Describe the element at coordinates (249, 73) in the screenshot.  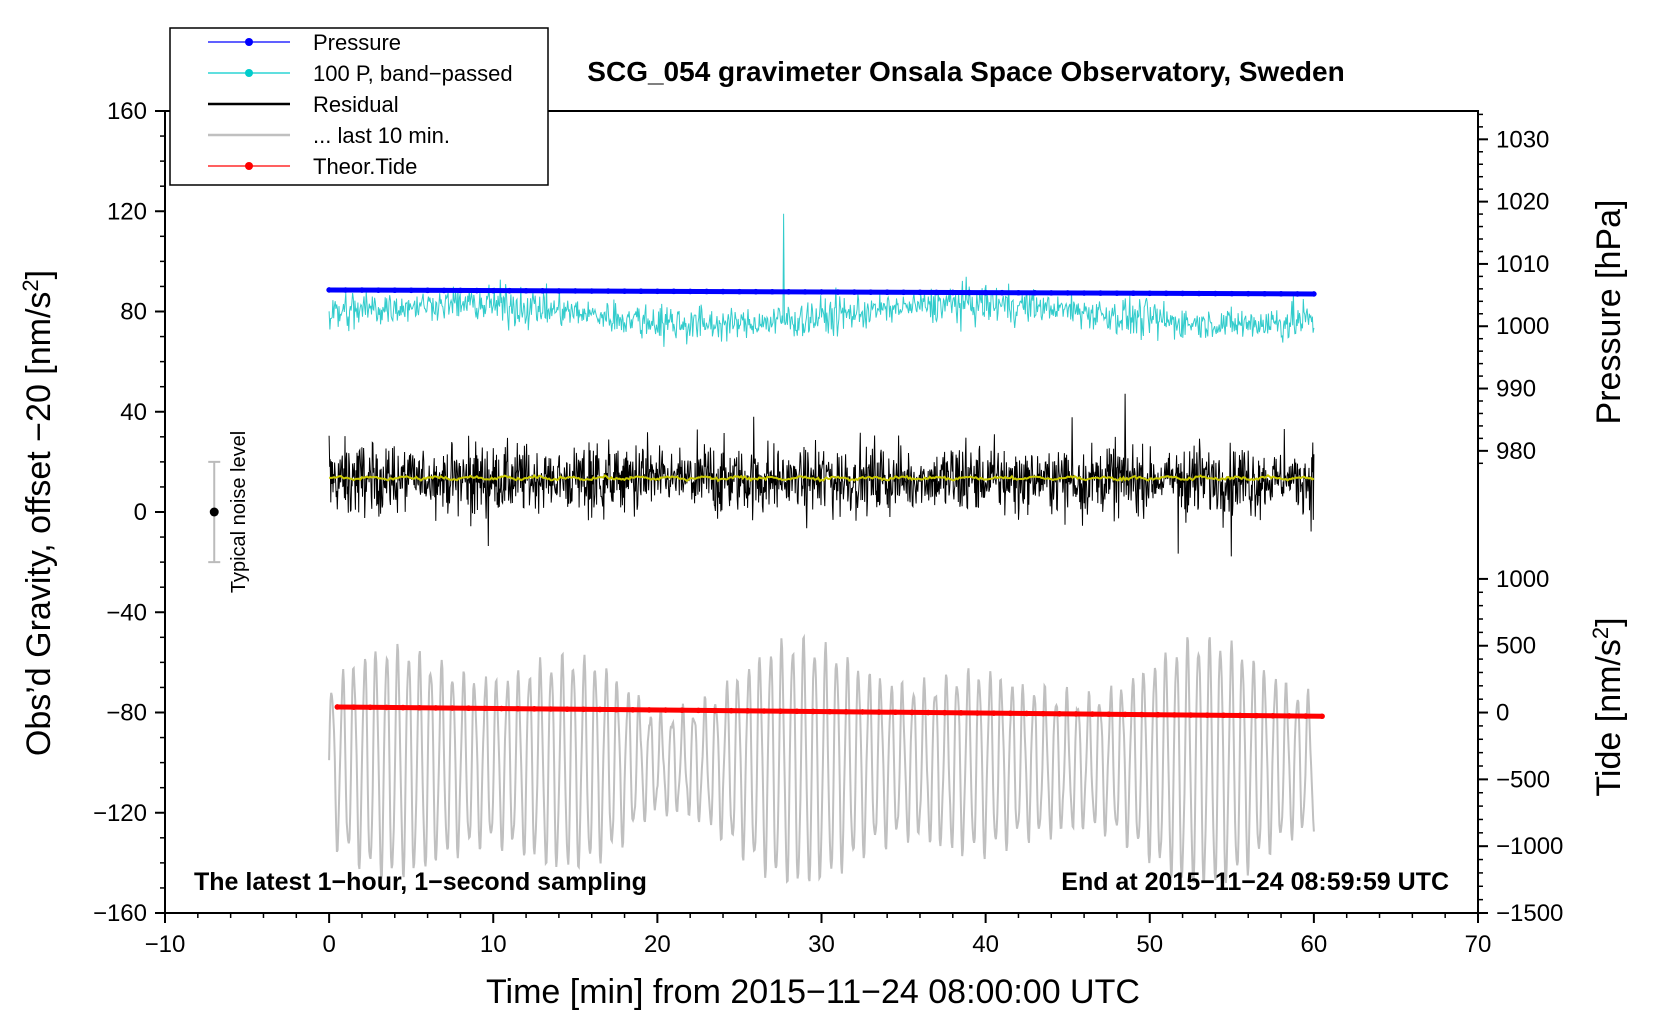
I see `legend-marker` at that location.